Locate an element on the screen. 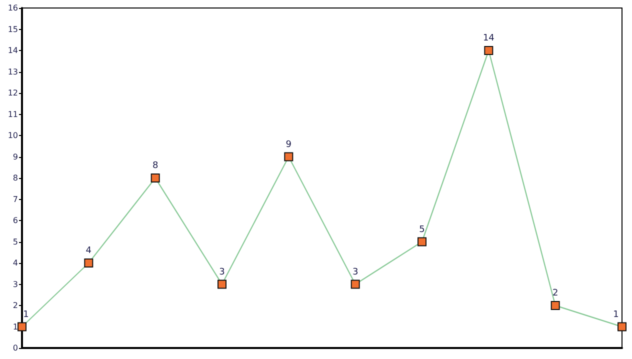  data-label: 14 is located at coordinates (488, 39).